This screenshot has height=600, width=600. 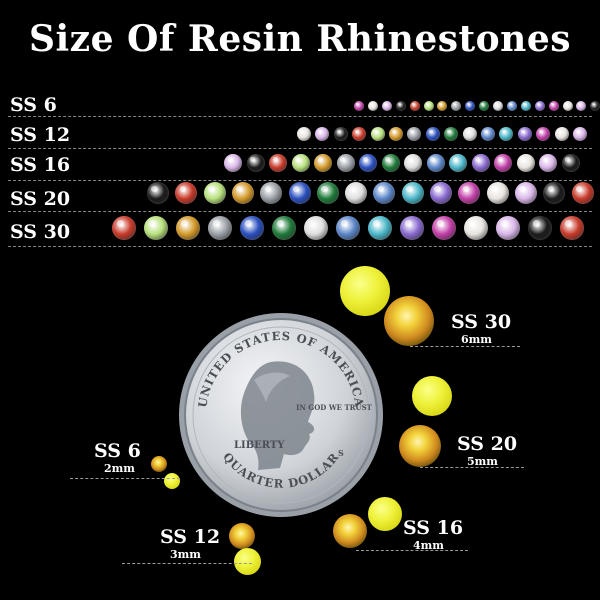 I want to click on ss20-opal-stone, so click(x=432, y=396).